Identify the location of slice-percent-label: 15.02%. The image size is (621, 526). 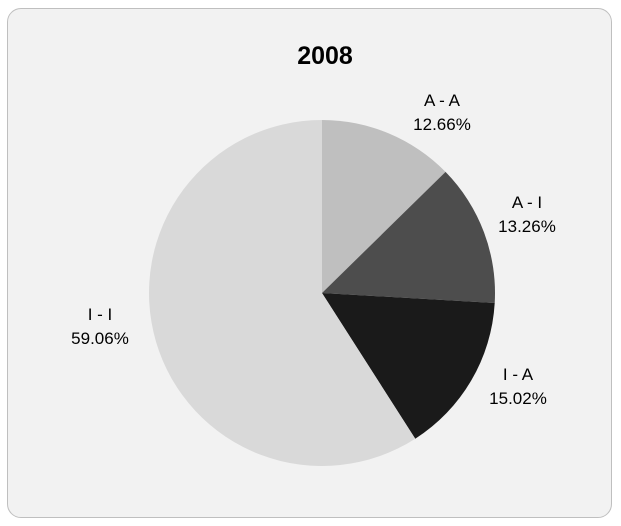
(518, 398).